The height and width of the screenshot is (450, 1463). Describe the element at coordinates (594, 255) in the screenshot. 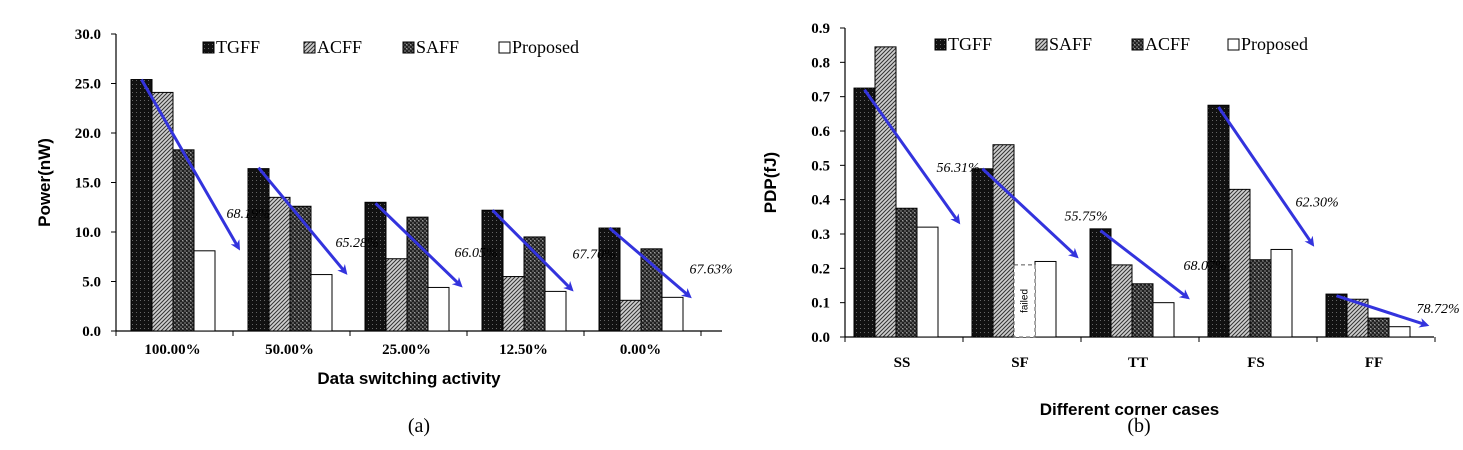

I see `a-reduction-label: 67.70%` at that location.